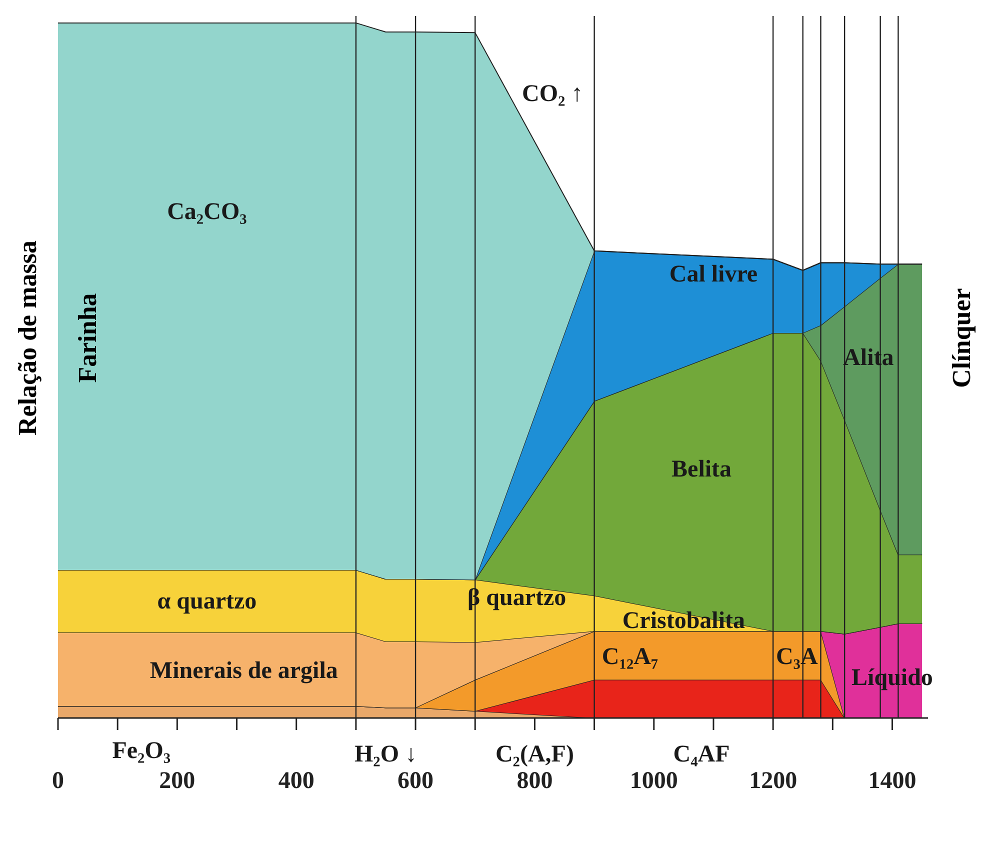 Image resolution: width=1000 pixels, height=850 pixels. What do you see at coordinates (177, 781) in the screenshot?
I see `x-tick-label: 200` at bounding box center [177, 781].